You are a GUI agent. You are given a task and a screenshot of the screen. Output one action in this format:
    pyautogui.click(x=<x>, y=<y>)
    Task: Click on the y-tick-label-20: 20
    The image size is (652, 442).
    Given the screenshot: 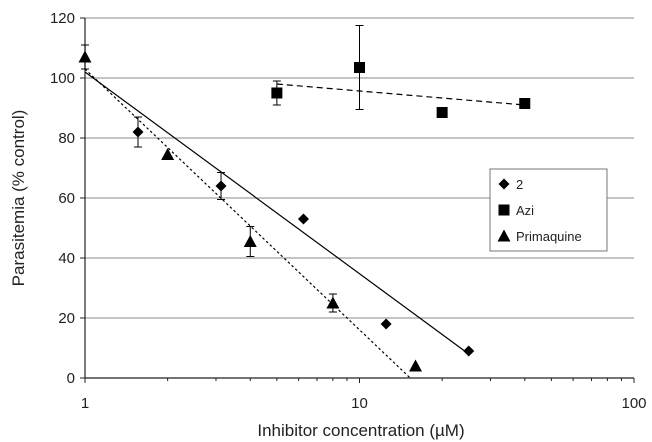 What is the action you would take?
    pyautogui.click(x=66, y=318)
    